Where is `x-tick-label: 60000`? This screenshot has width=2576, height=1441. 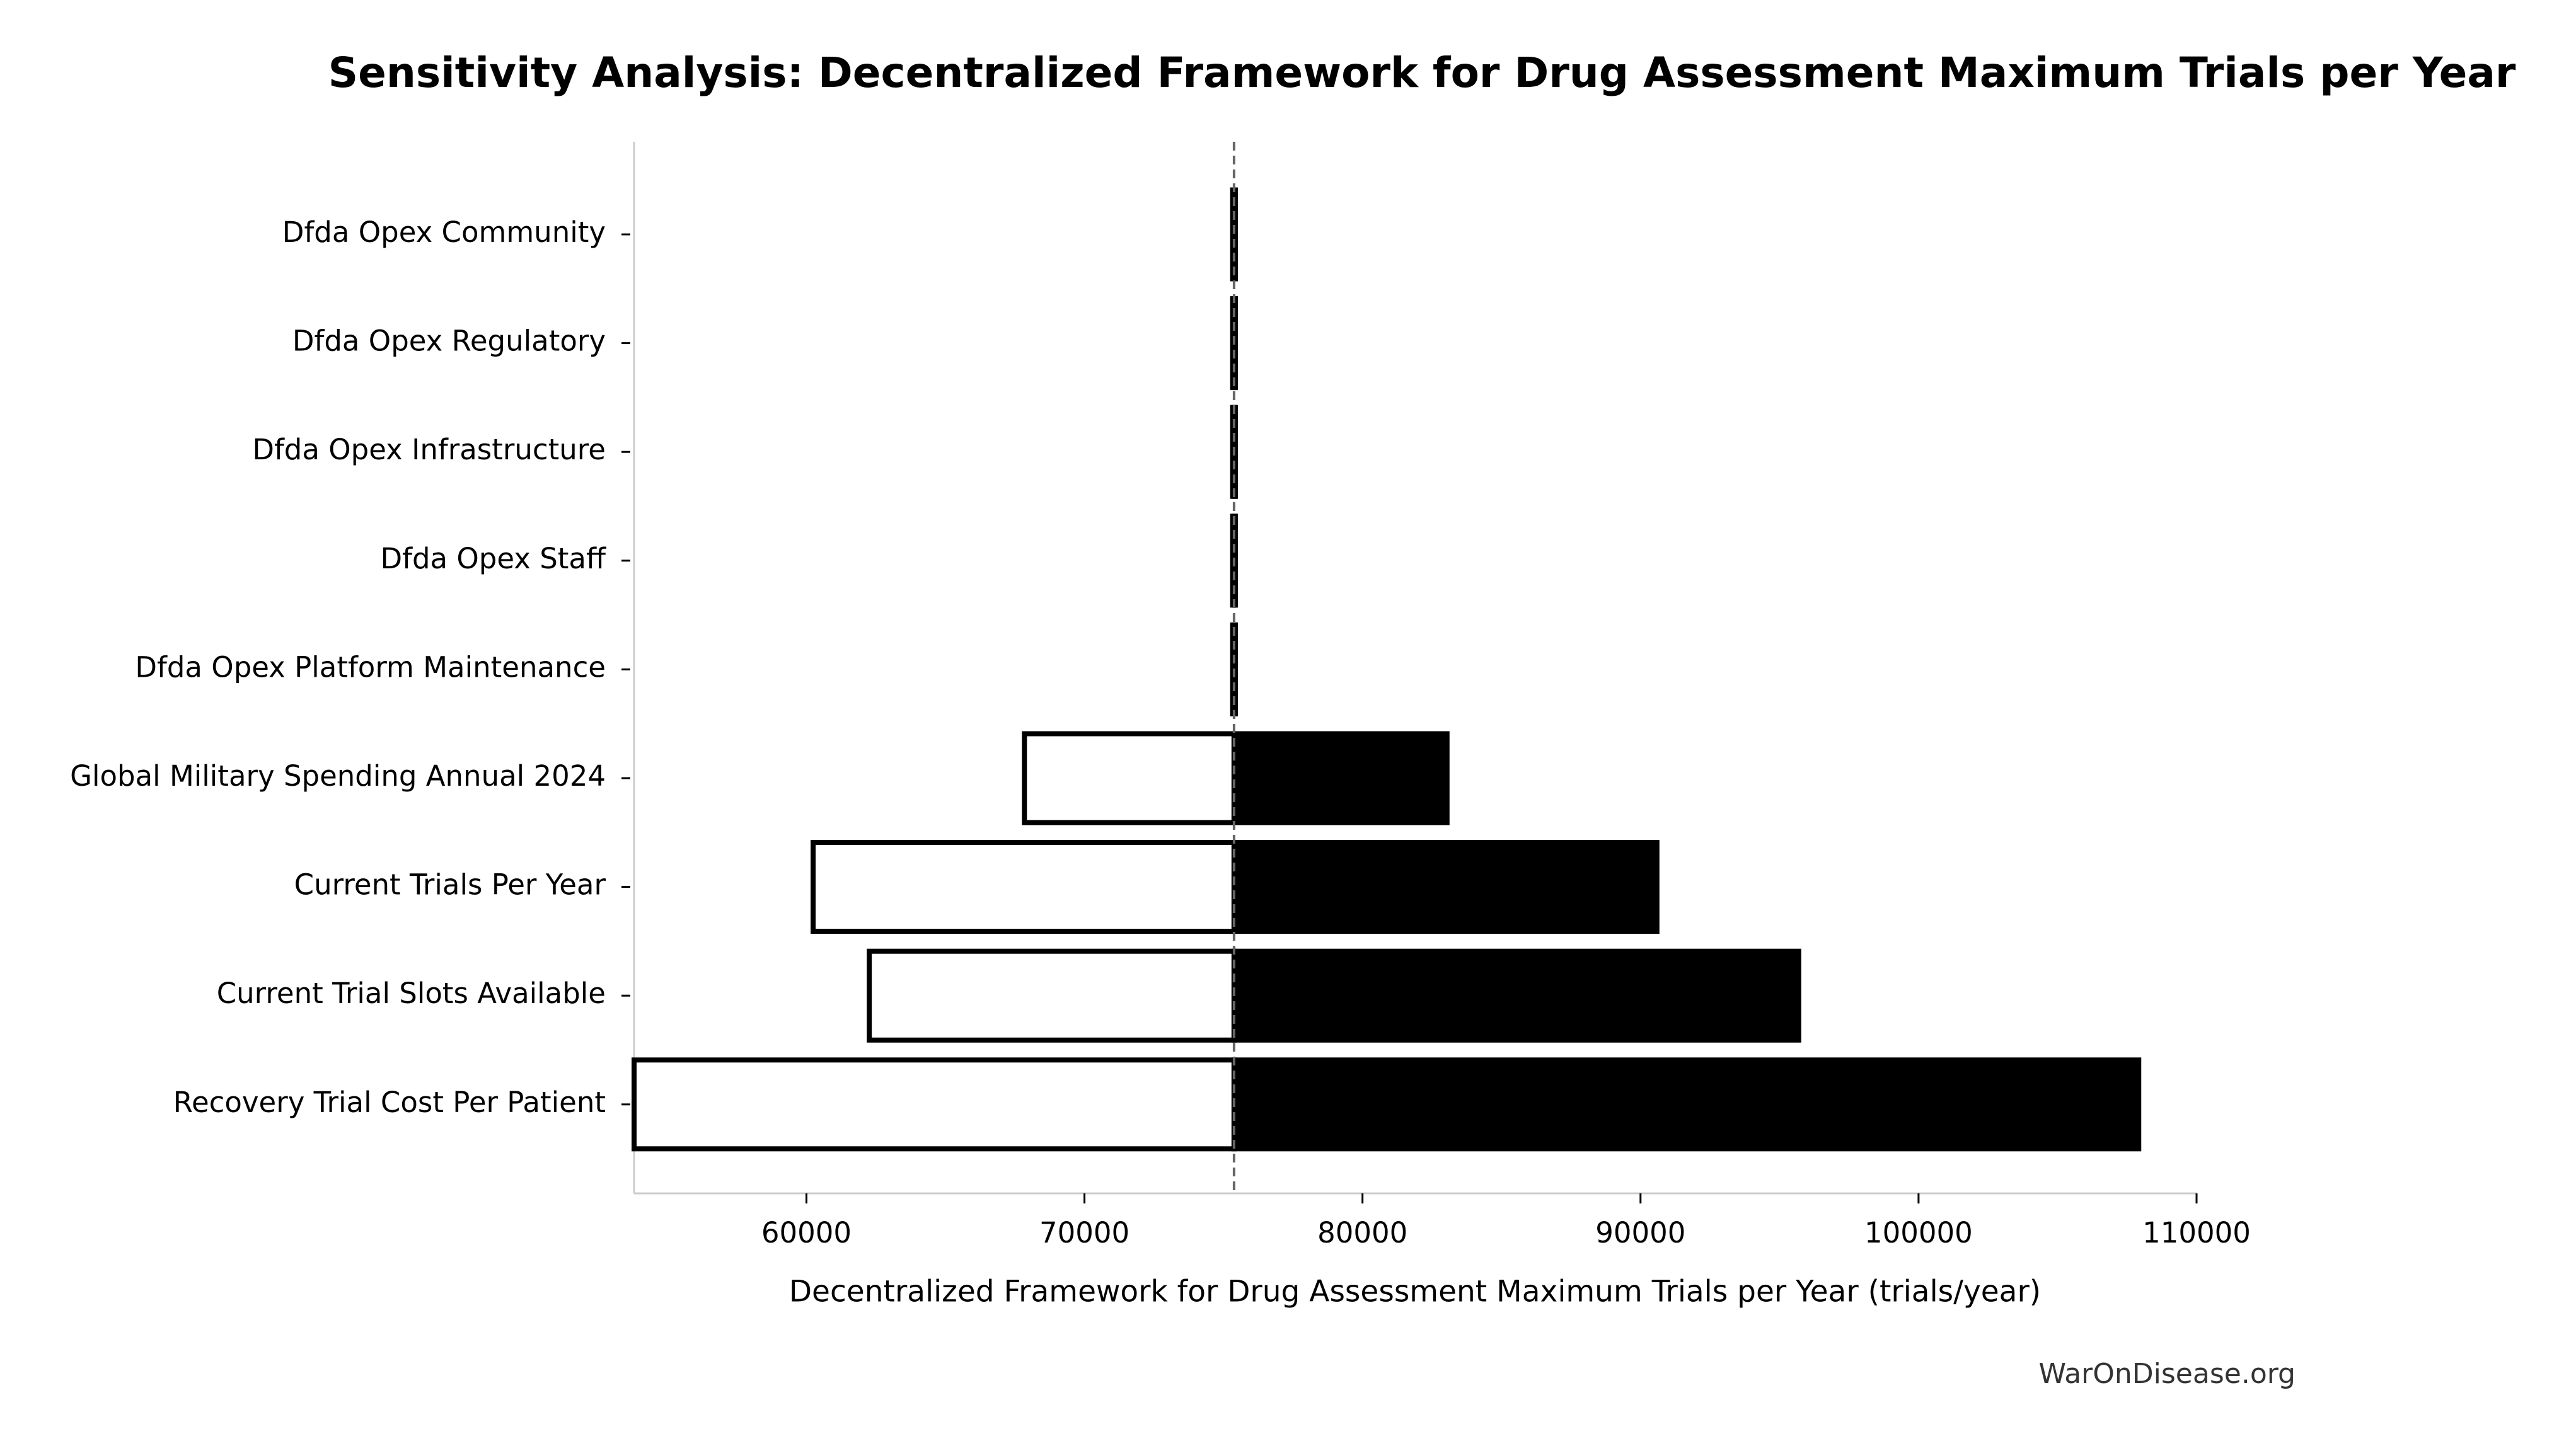 x-tick-label: 60000 is located at coordinates (807, 1232).